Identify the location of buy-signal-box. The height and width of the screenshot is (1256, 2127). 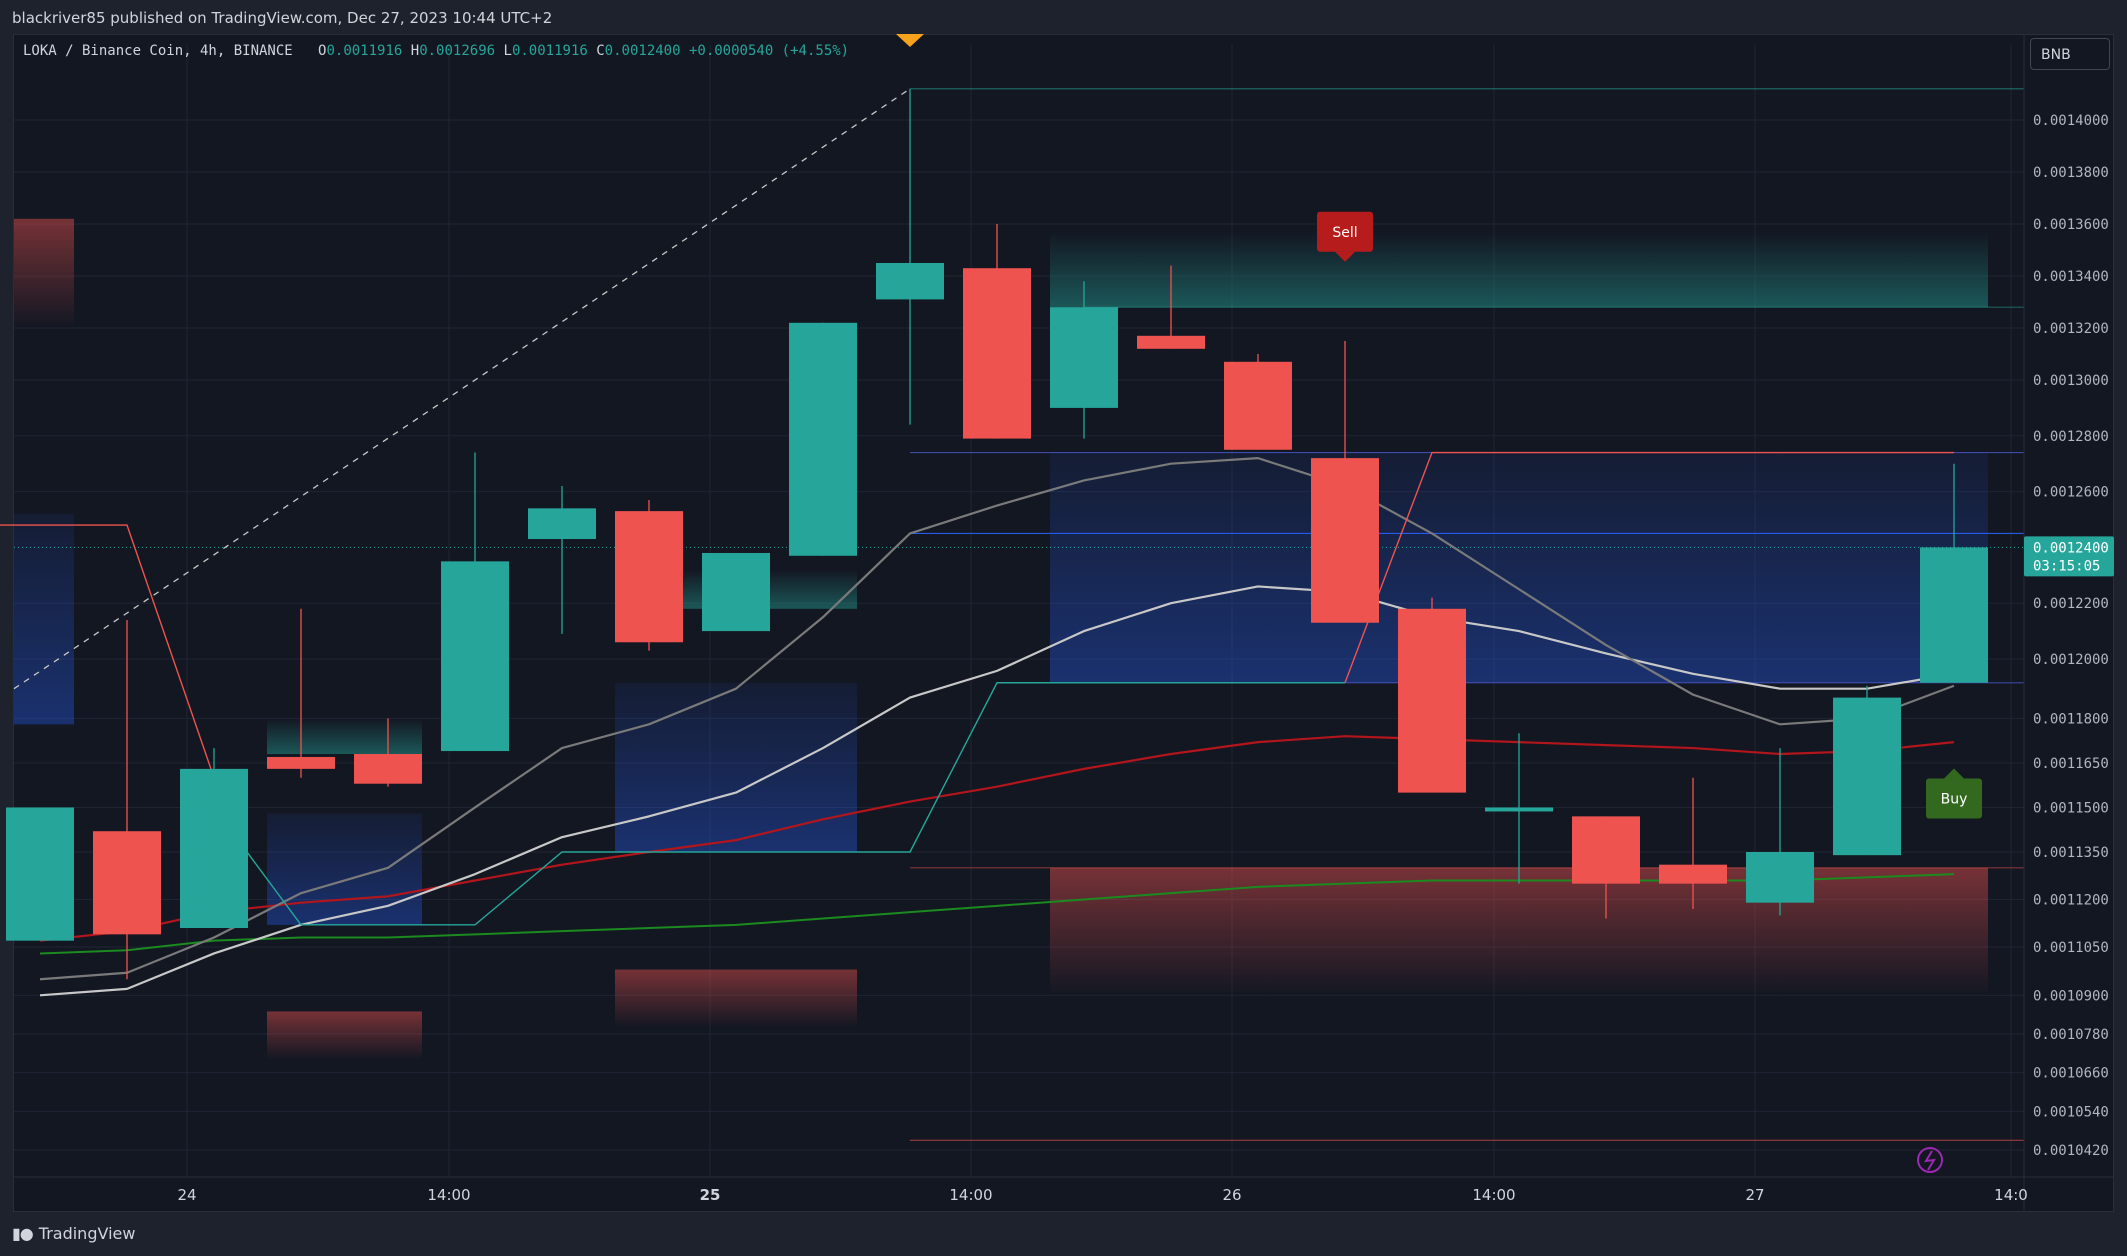
(1954, 798).